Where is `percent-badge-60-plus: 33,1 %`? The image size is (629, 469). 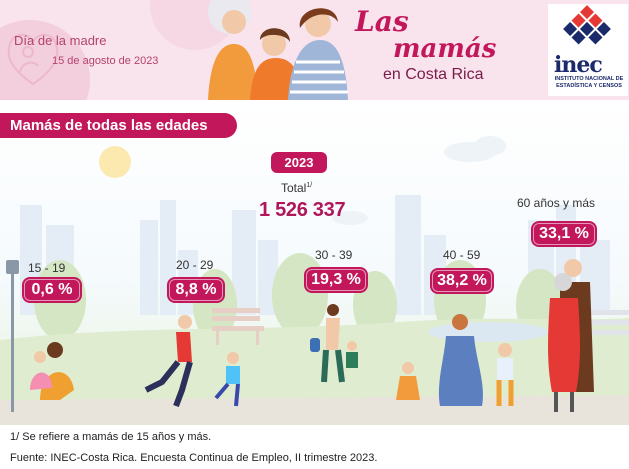 percent-badge-60-plus: 33,1 % is located at coordinates (564, 234).